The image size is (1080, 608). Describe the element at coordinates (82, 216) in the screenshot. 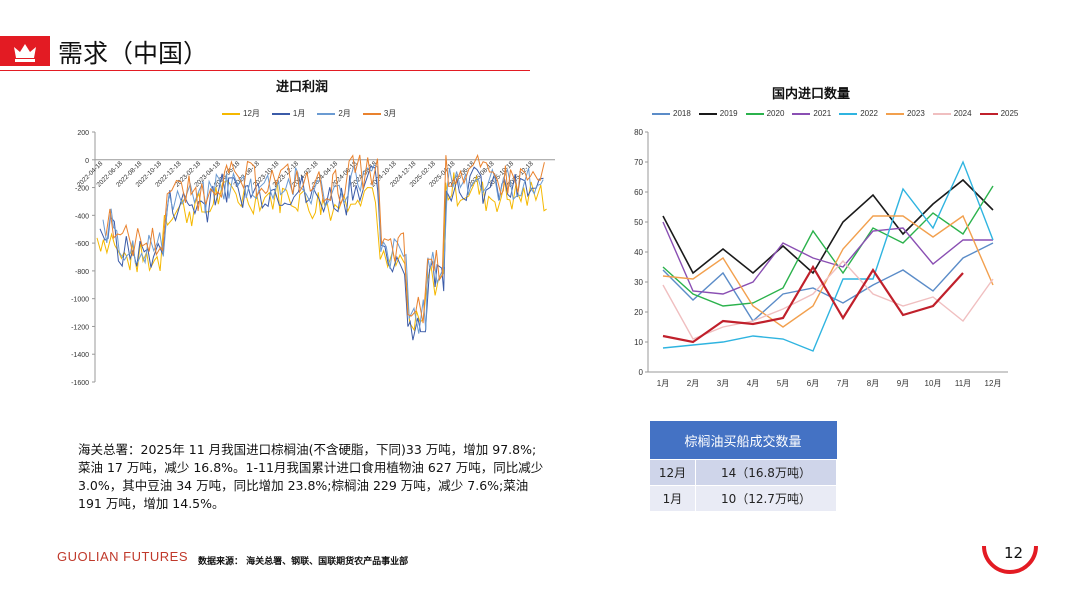

I see `y-tick-label: -400` at that location.